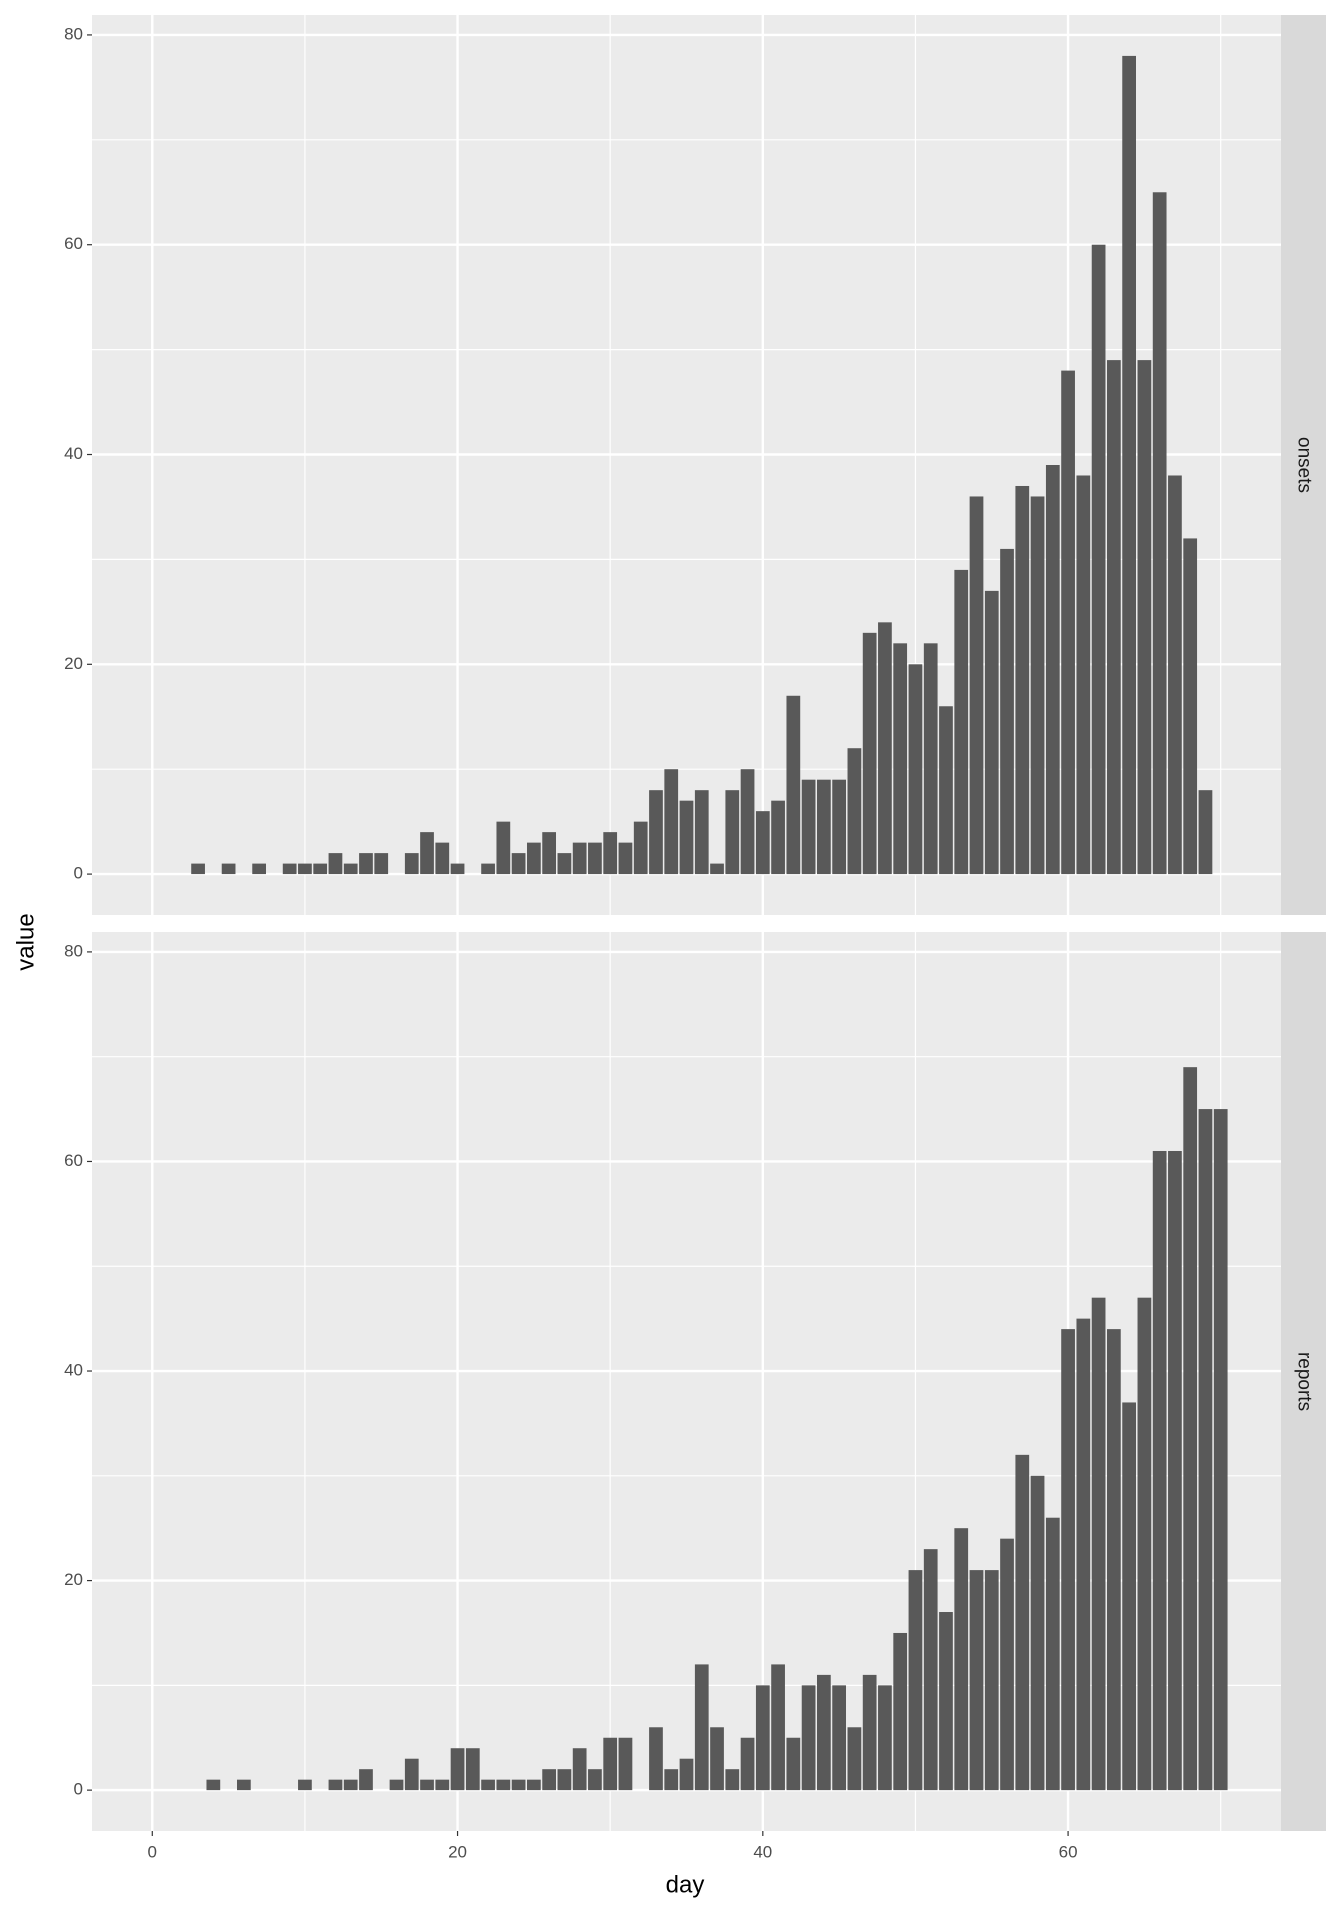 Image resolution: width=1344 pixels, height=1920 pixels. I want to click on y-tick-label: 20, so click(73, 1579).